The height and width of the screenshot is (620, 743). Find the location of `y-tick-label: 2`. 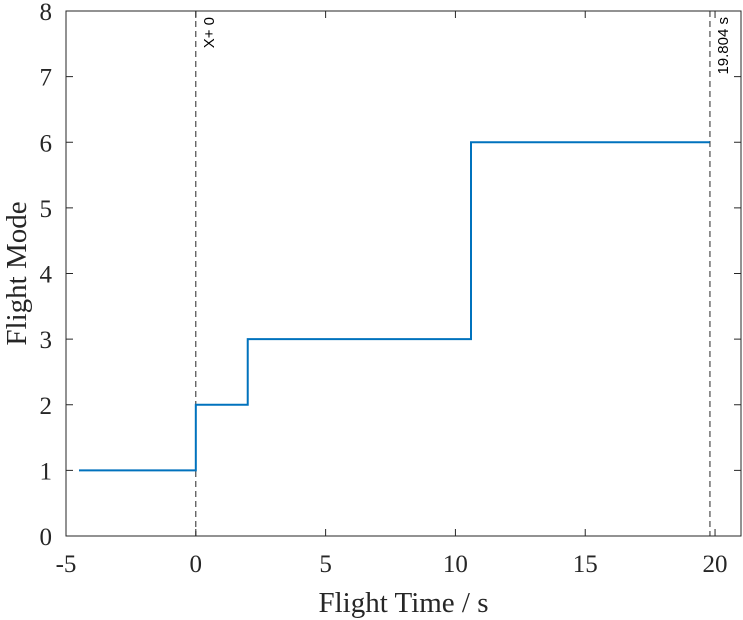

y-tick-label: 2 is located at coordinates (46, 406).